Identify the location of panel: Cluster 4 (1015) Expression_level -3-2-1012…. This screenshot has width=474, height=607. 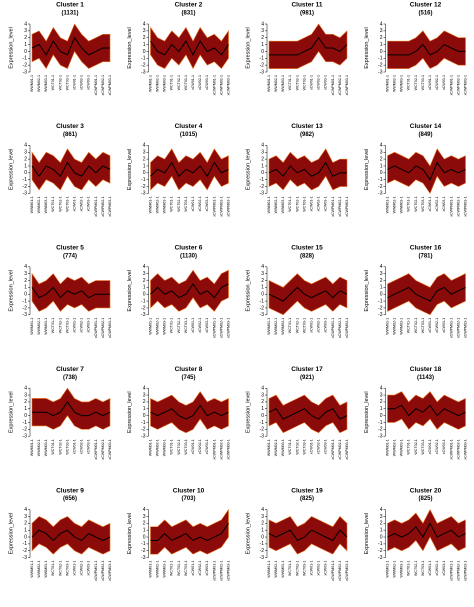
(179, 170).